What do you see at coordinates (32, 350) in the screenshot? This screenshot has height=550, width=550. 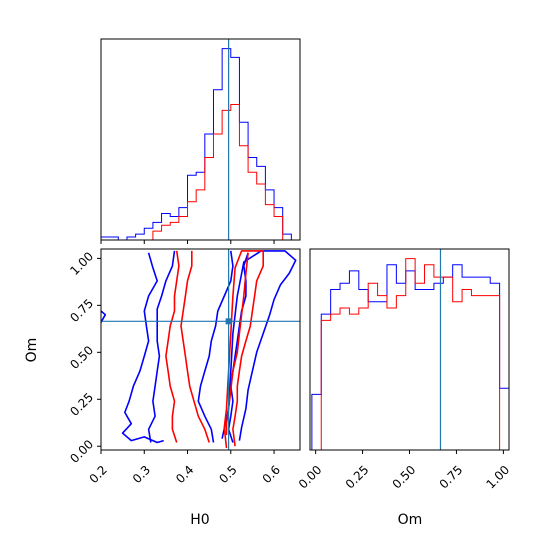 I see `y-axis-label-om: Om` at bounding box center [32, 350].